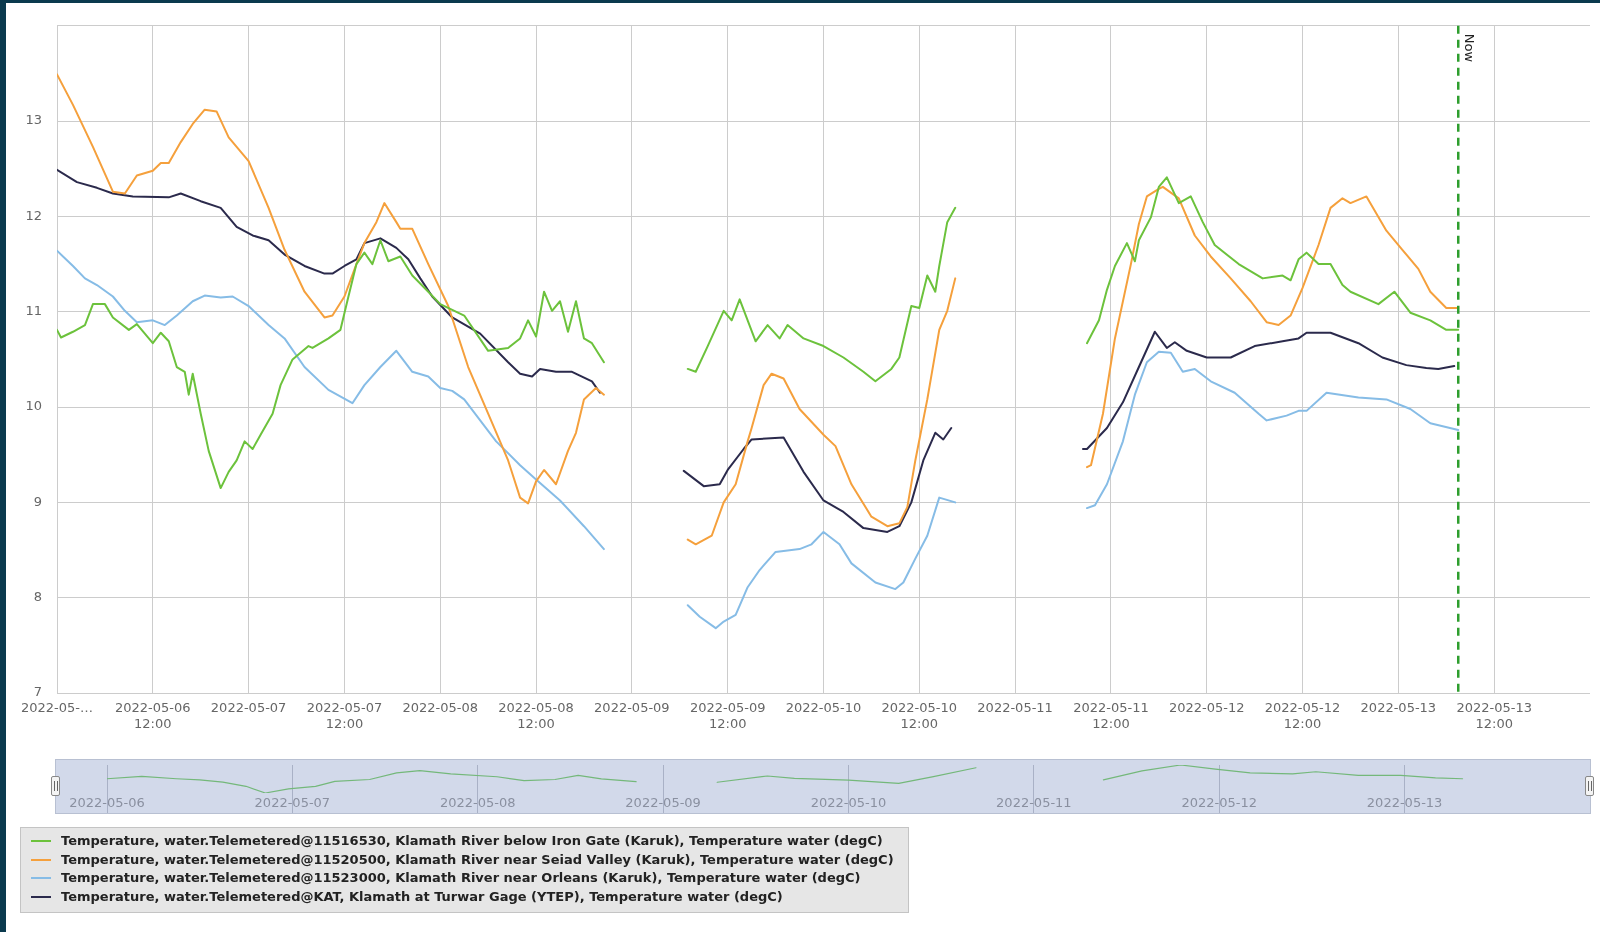 The height and width of the screenshot is (932, 1600). Describe the element at coordinates (1111, 715) in the screenshot. I see `x-tick-label: 2022-05-11 12:00` at that location.